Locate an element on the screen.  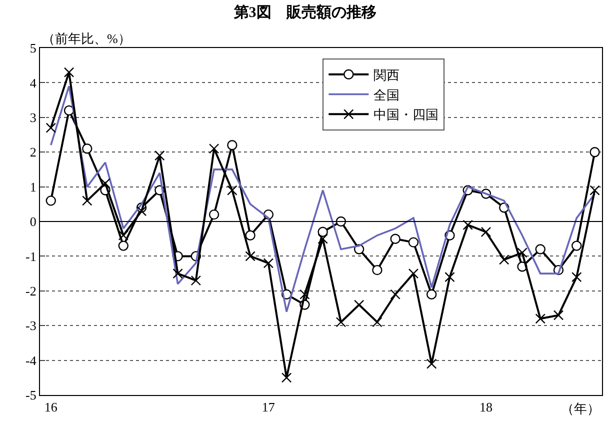
legend-label: 全国 is located at coordinates (387, 94).